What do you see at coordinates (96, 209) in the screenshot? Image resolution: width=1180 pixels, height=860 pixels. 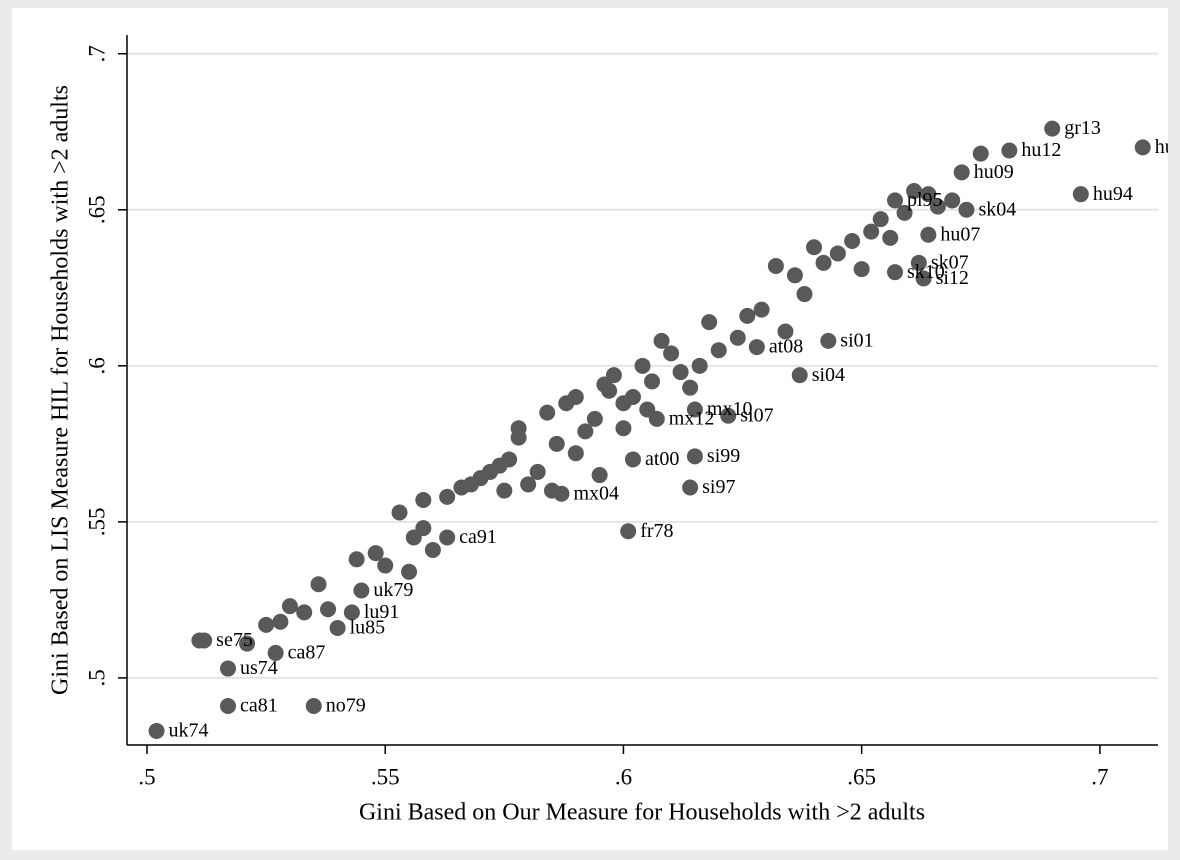 I see `y-tick-label: .65` at bounding box center [96, 209].